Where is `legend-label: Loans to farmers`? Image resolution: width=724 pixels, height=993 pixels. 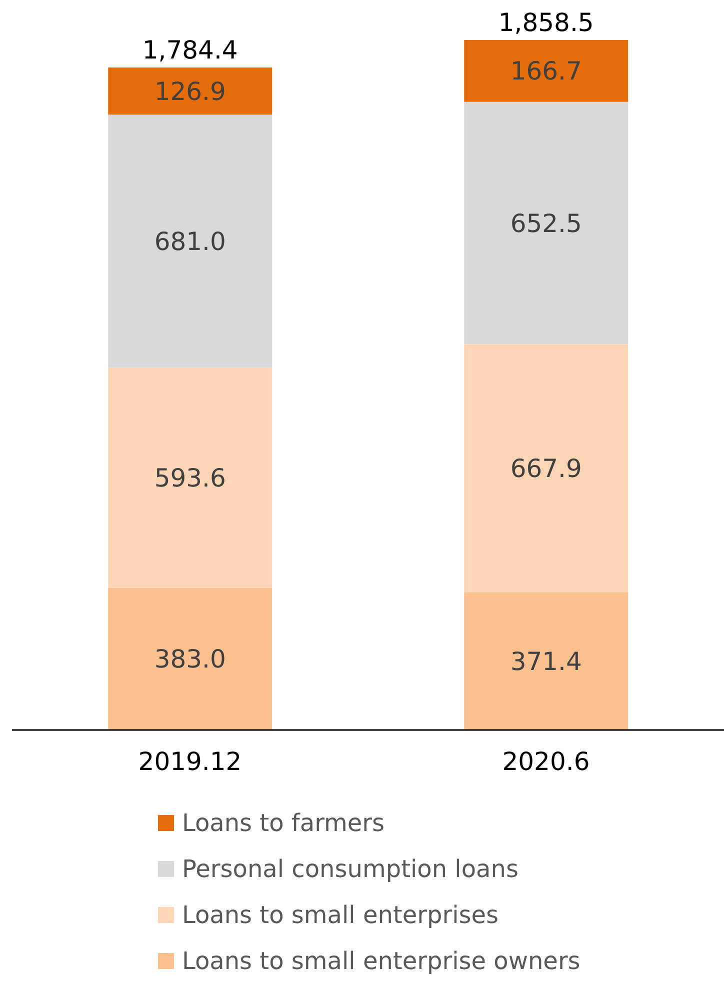
legend-label: Loans to farmers is located at coordinates (283, 823).